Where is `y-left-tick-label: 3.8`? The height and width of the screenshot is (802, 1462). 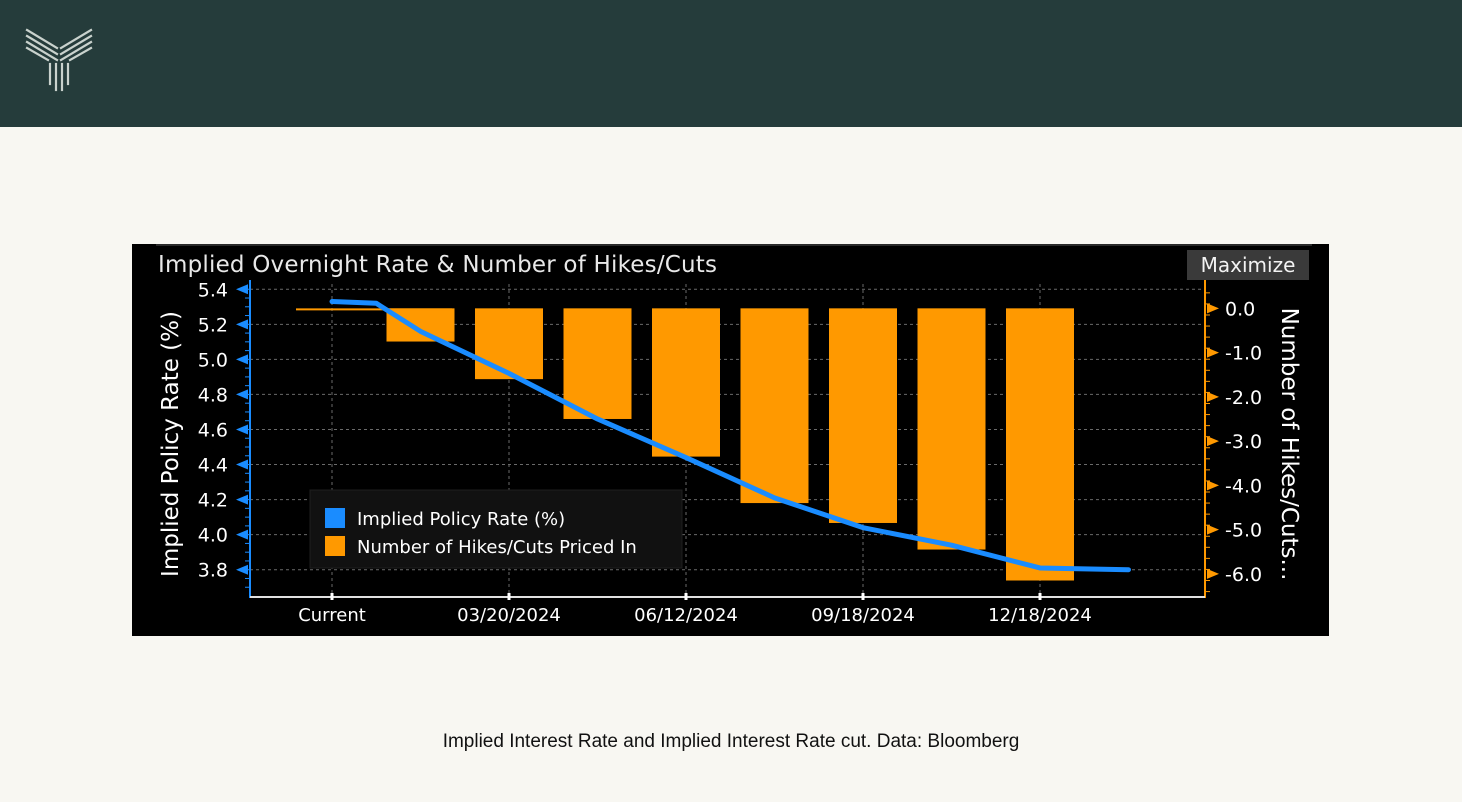 y-left-tick-label: 3.8 is located at coordinates (213, 571).